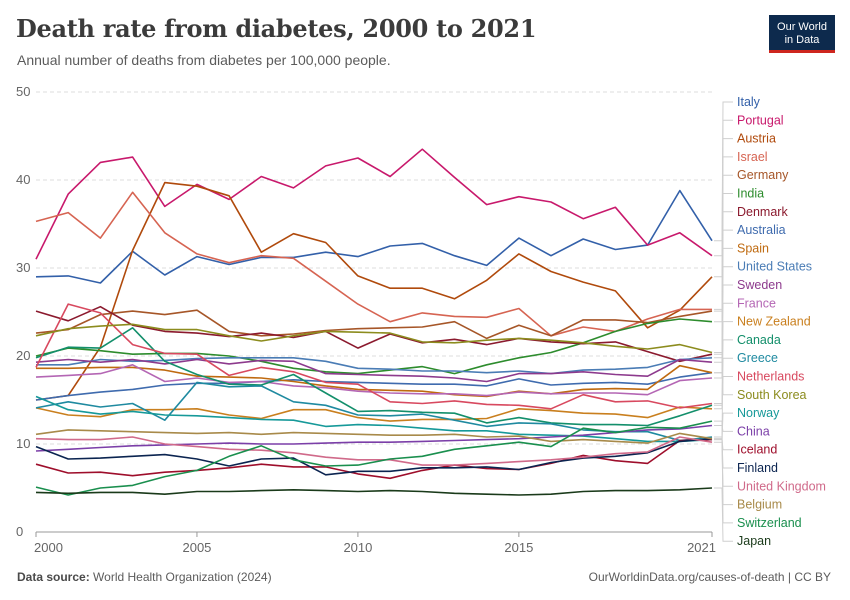 The height and width of the screenshot is (600, 850). Describe the element at coordinates (374, 366) in the screenshot. I see `series-line-united-states` at that location.